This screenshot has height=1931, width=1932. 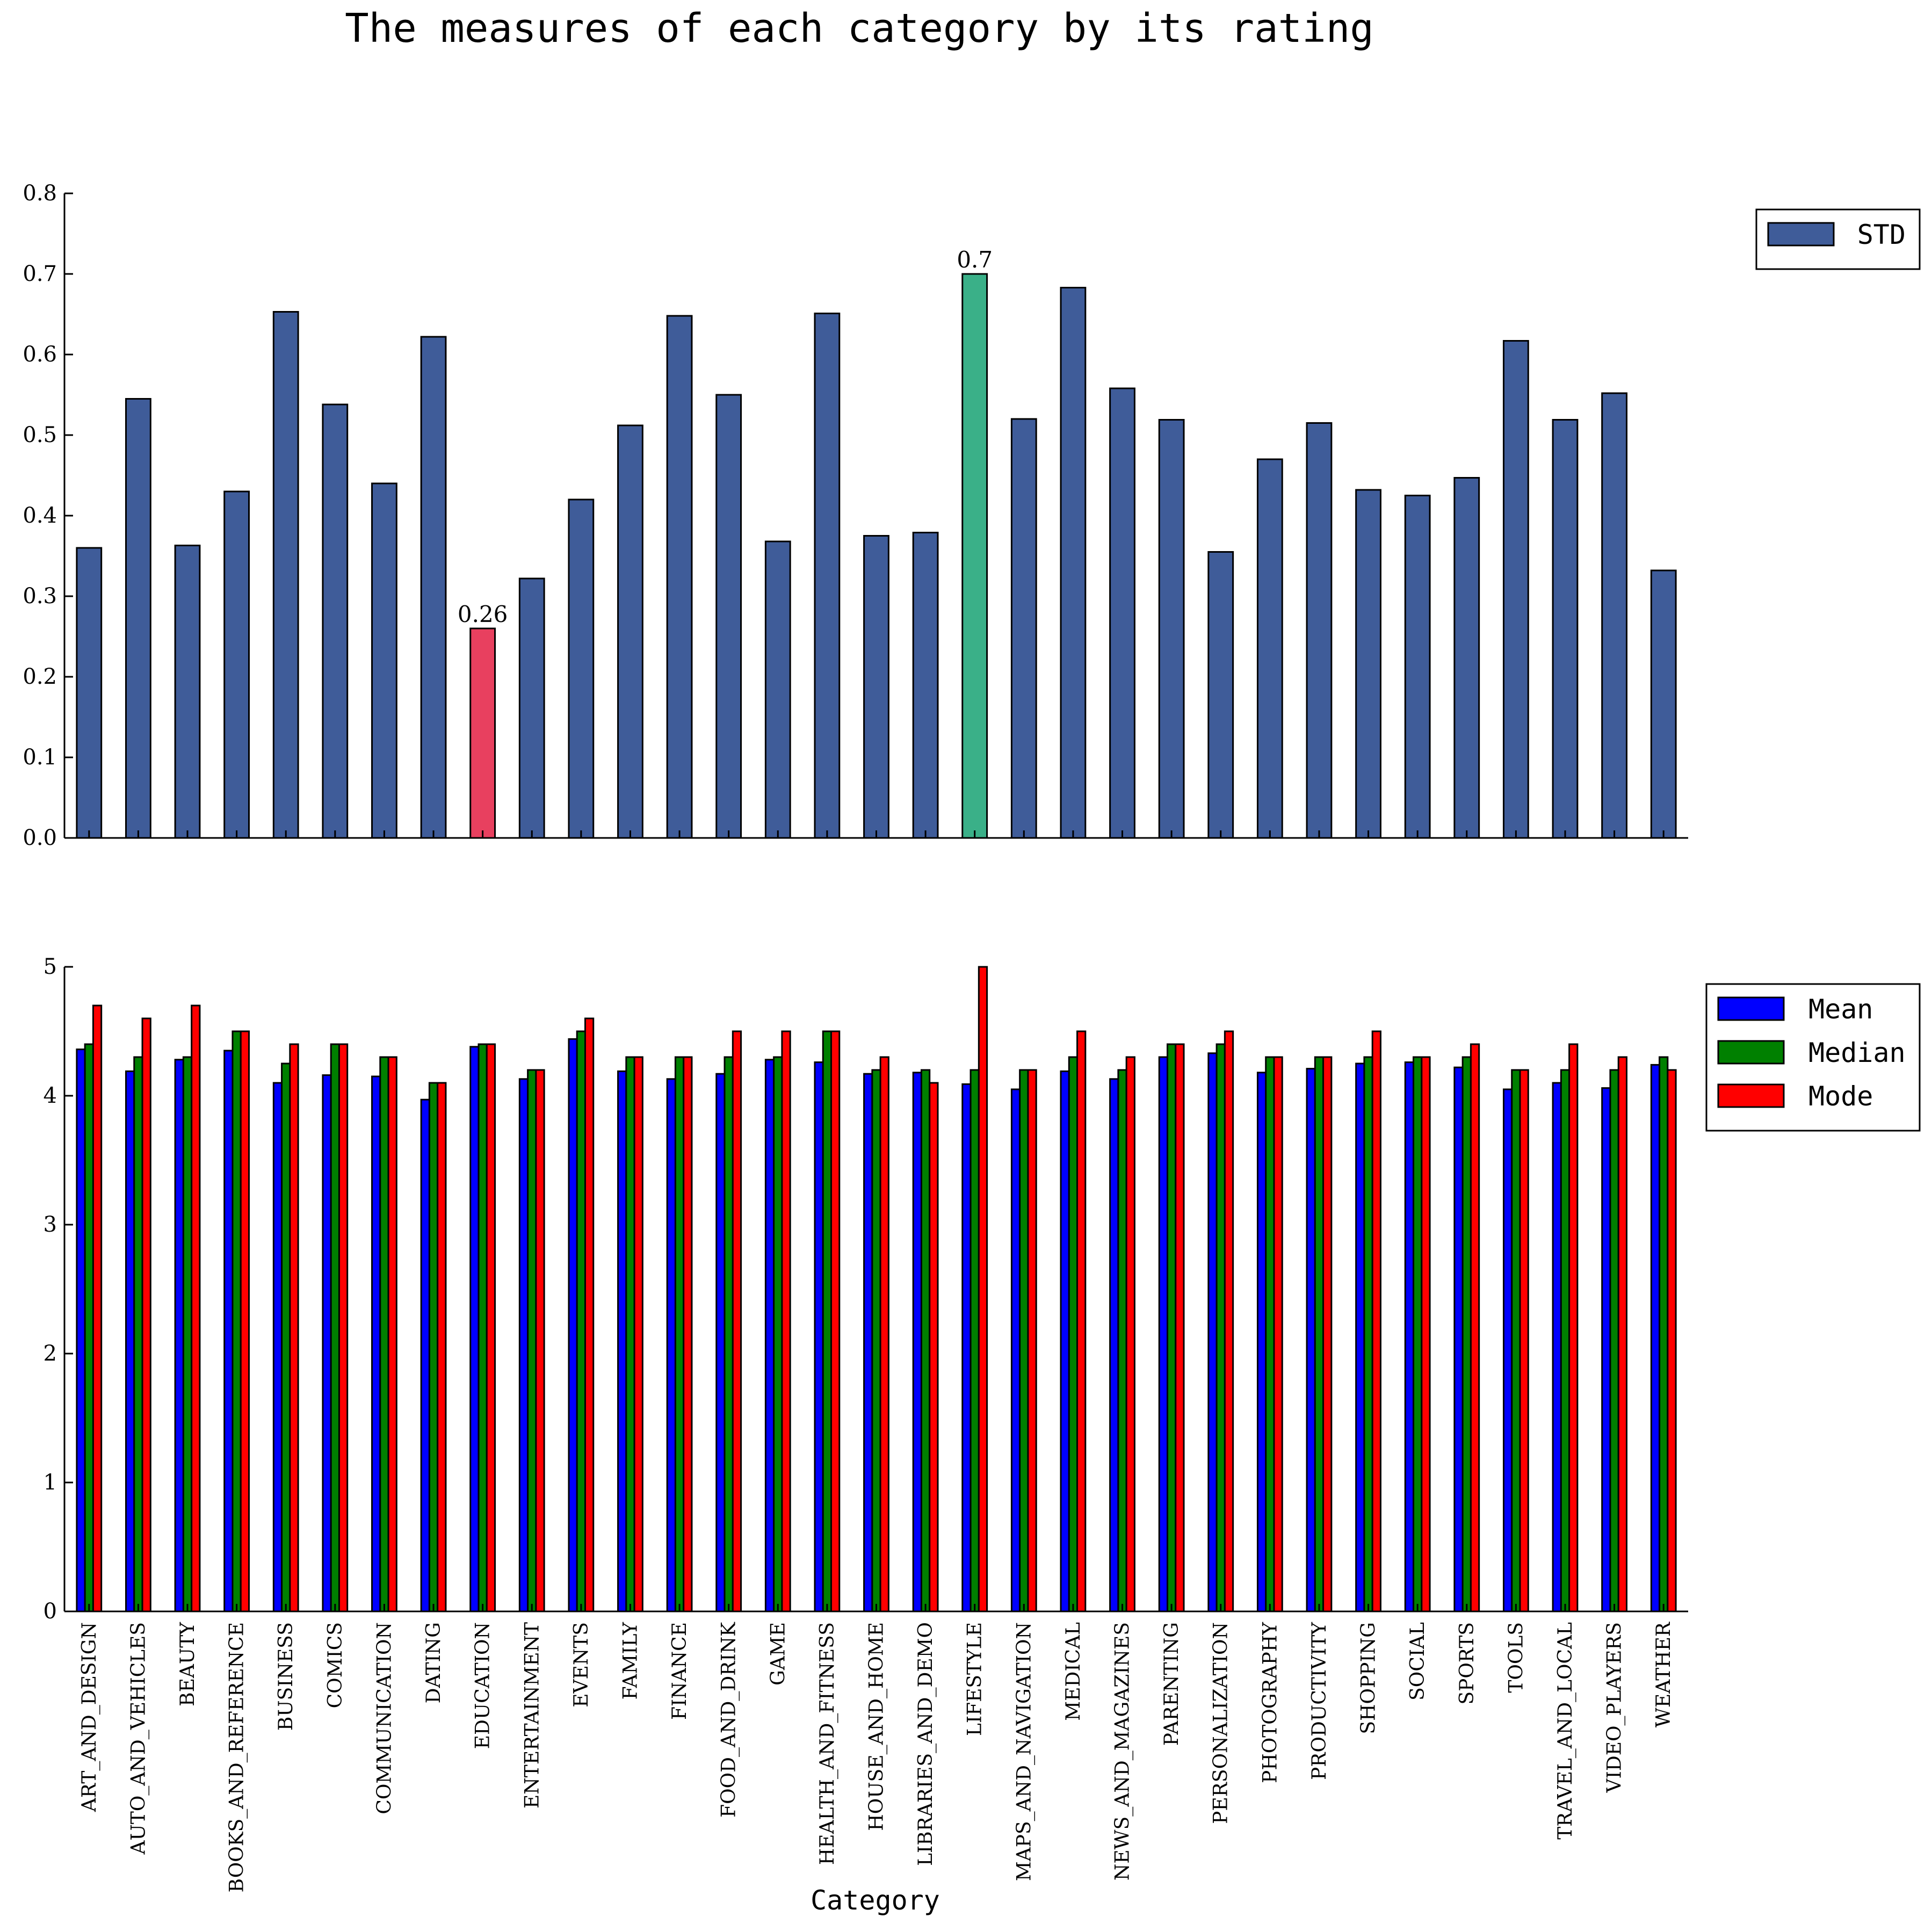 What do you see at coordinates (1516, 1657) in the screenshot?
I see `x-tick-label-tools: TOOLS` at bounding box center [1516, 1657].